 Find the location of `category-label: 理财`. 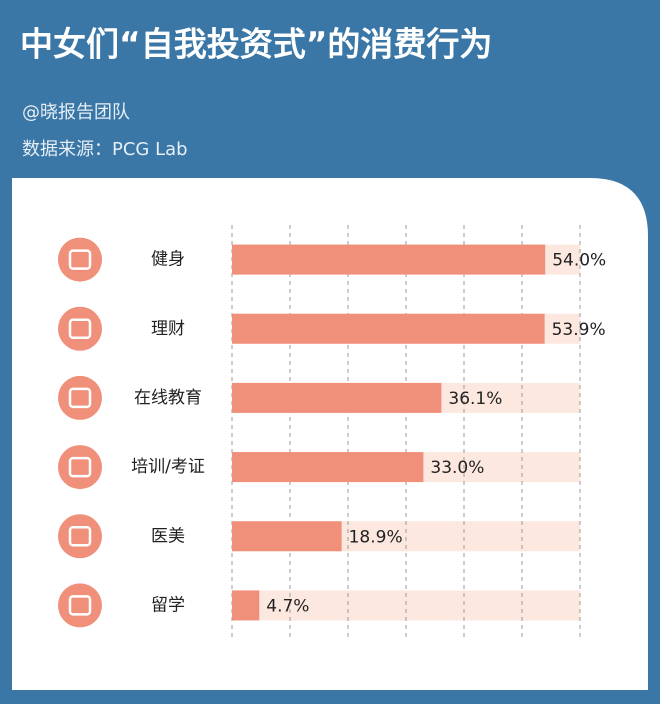

category-label: 理财 is located at coordinates (168, 329).